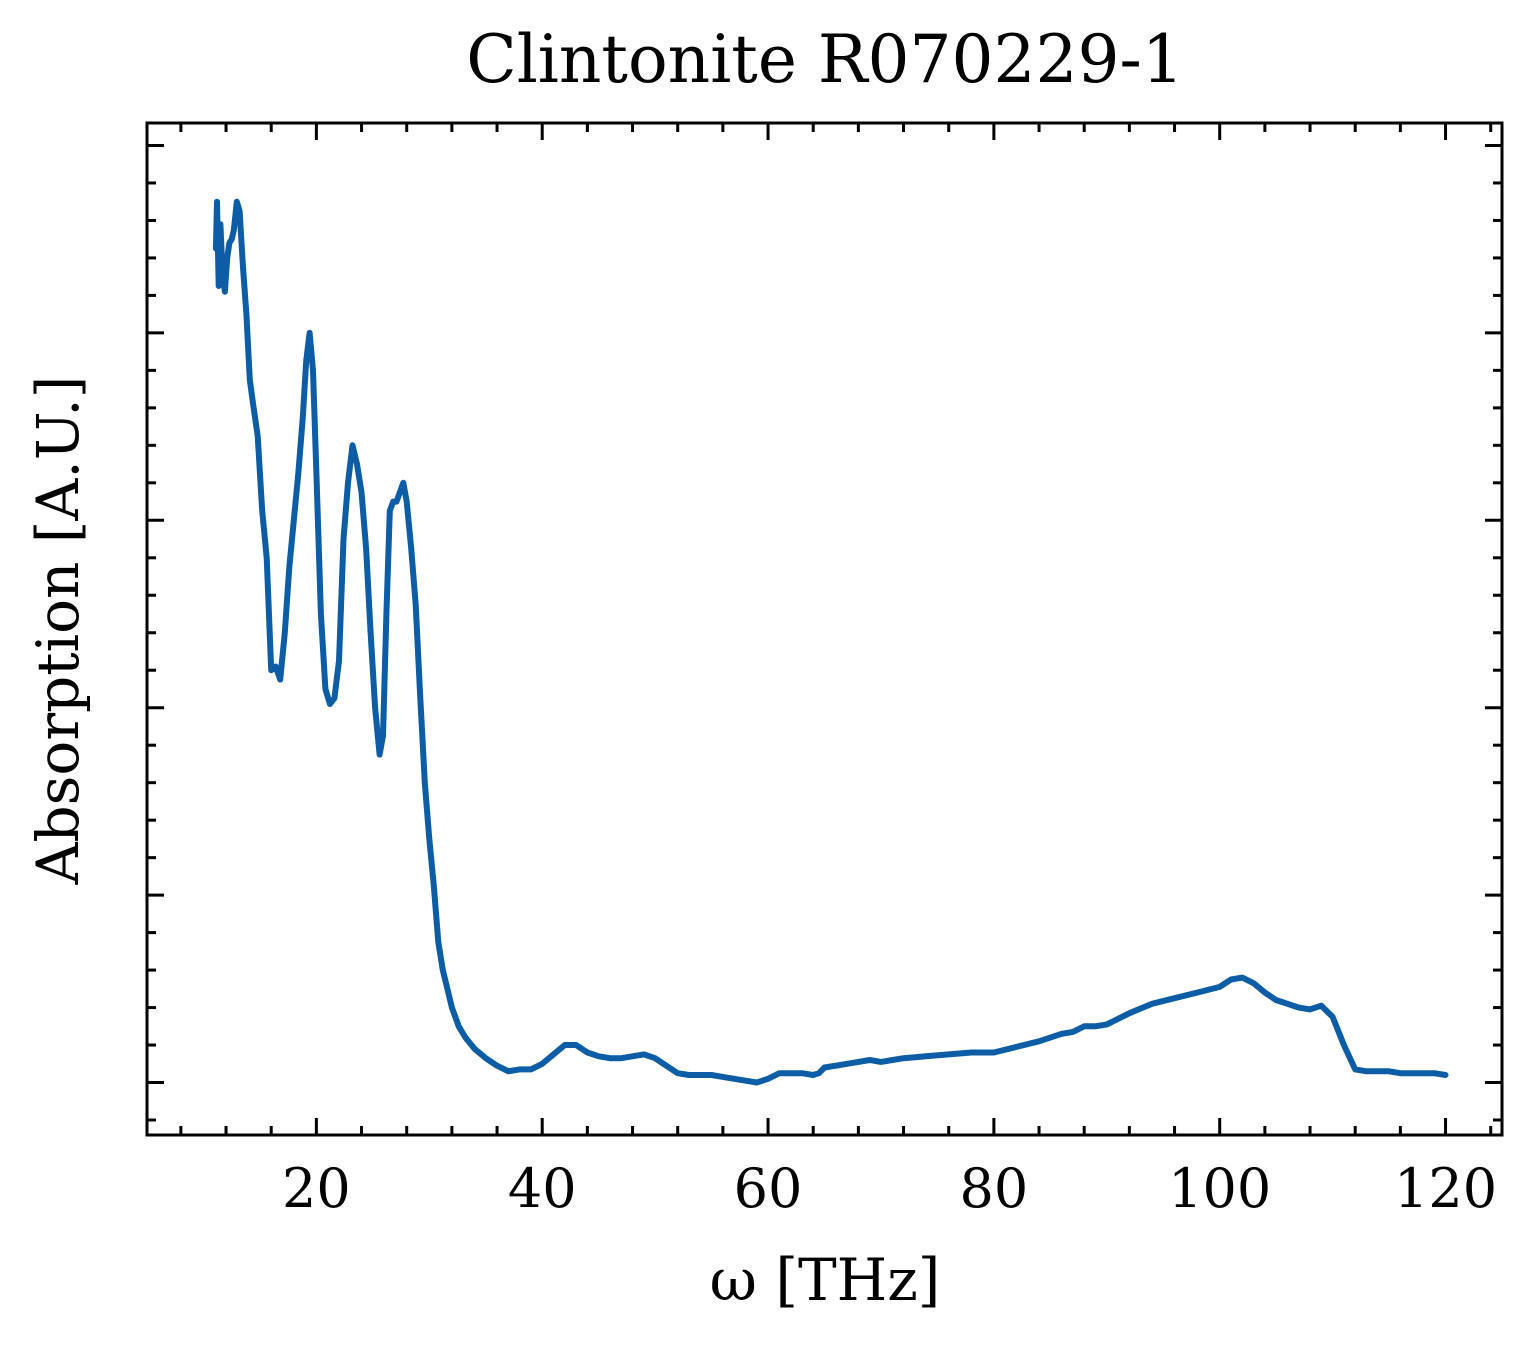 This screenshot has height=1345, width=1527. Describe the element at coordinates (994, 1188) in the screenshot. I see `x-tick-label: 80` at that location.